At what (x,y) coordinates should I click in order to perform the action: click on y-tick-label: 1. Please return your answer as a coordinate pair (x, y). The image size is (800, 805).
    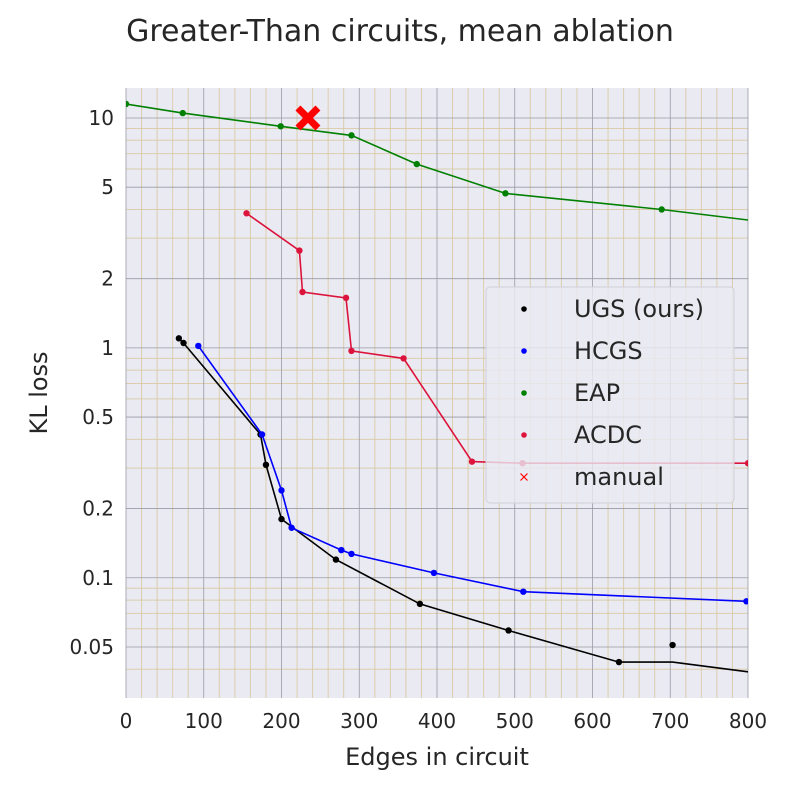
    Looking at the image, I should click on (107, 348).